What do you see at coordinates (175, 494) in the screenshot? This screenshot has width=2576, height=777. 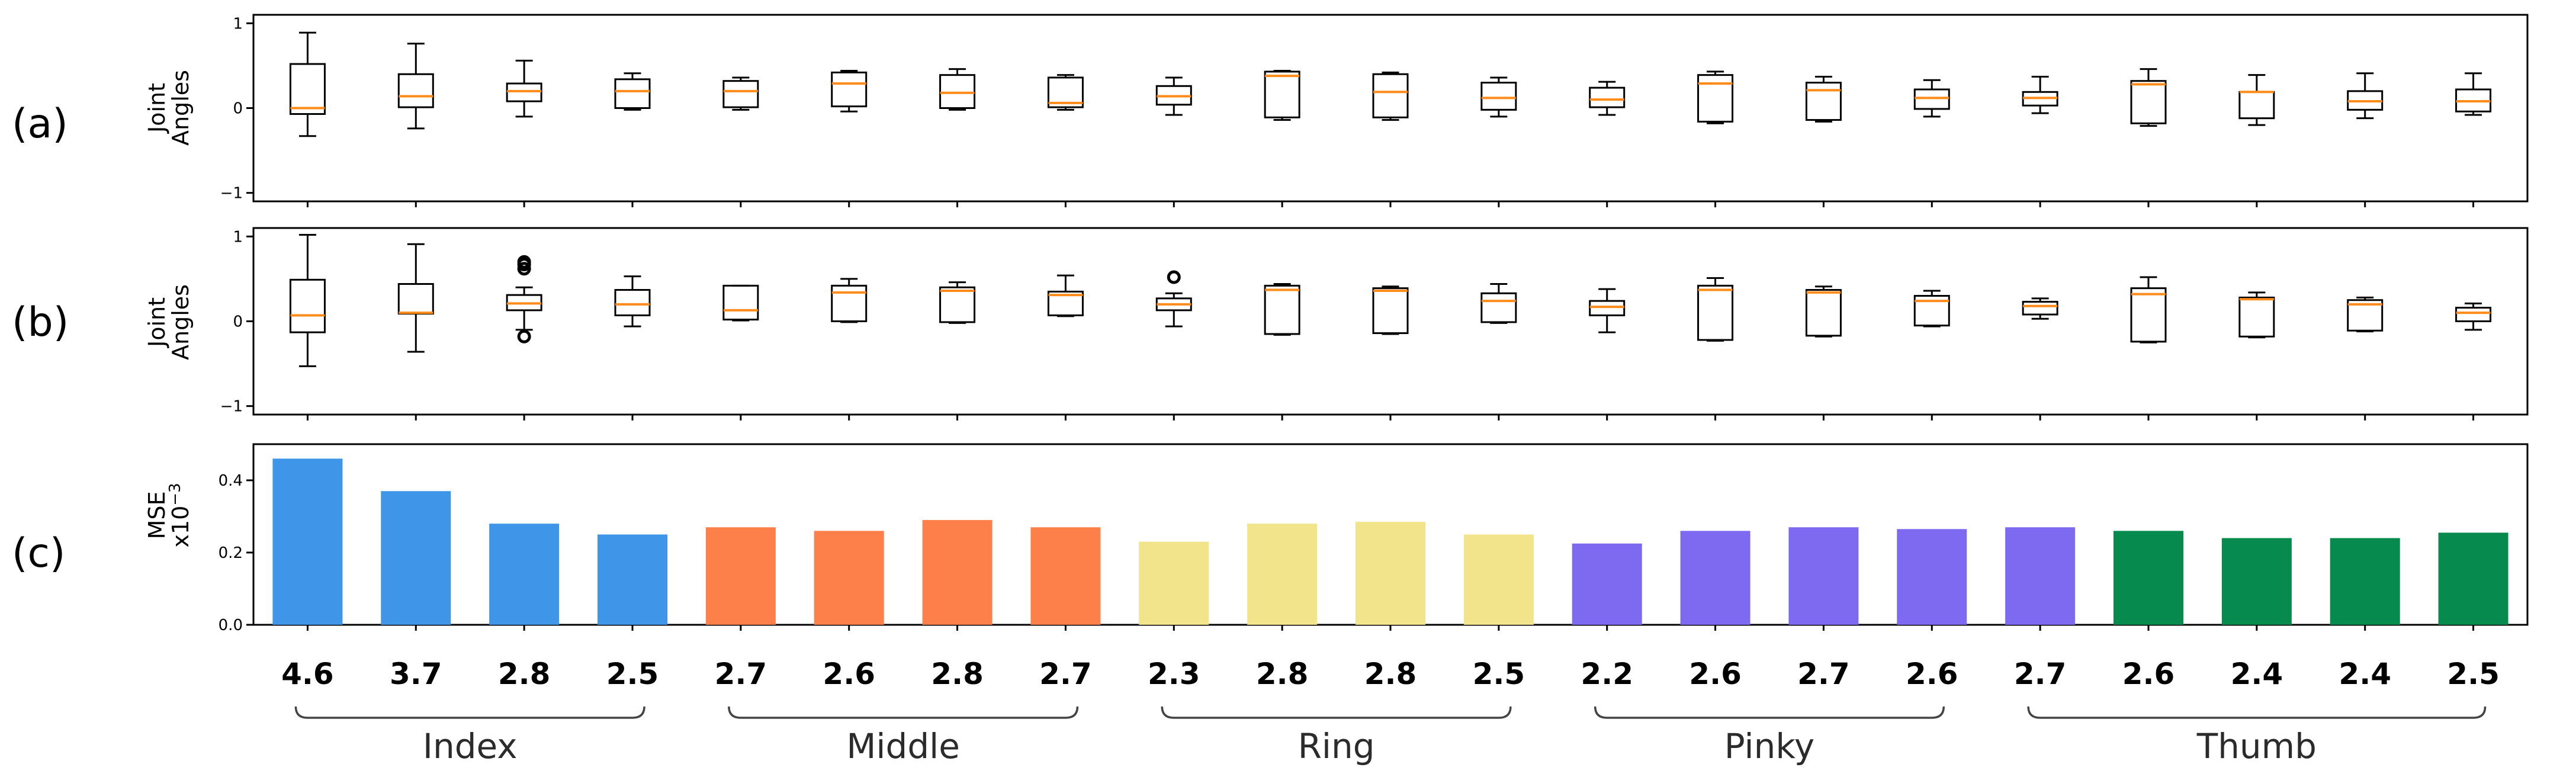 I see `panel-c-ylabel-exponent: −3` at bounding box center [175, 494].